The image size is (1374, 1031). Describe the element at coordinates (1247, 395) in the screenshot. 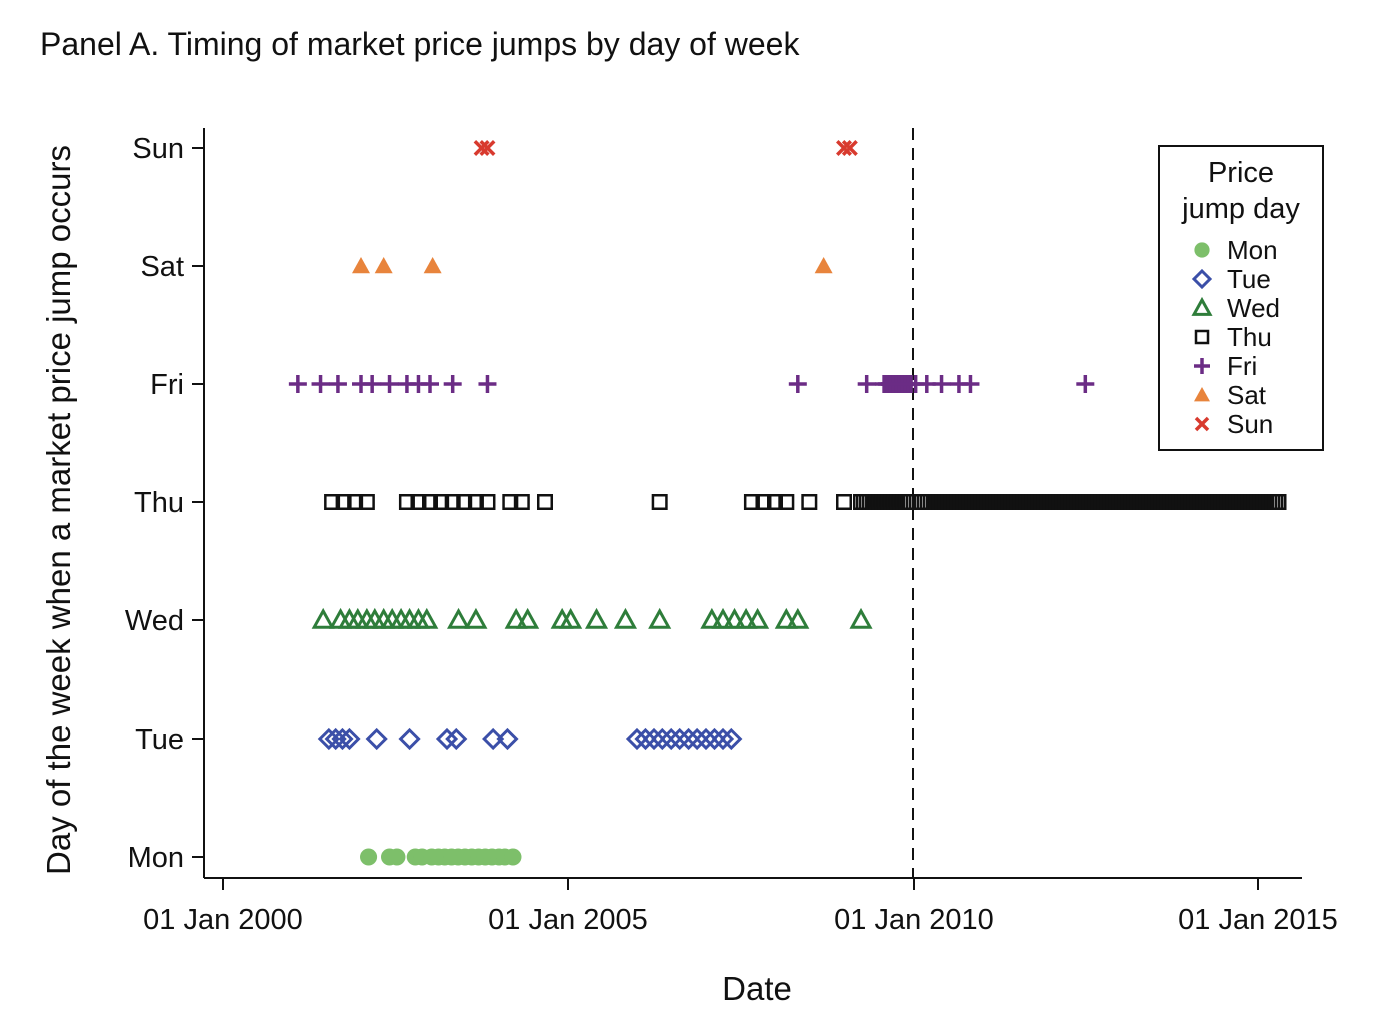

I see `legend-label-sat: Sat` at that location.